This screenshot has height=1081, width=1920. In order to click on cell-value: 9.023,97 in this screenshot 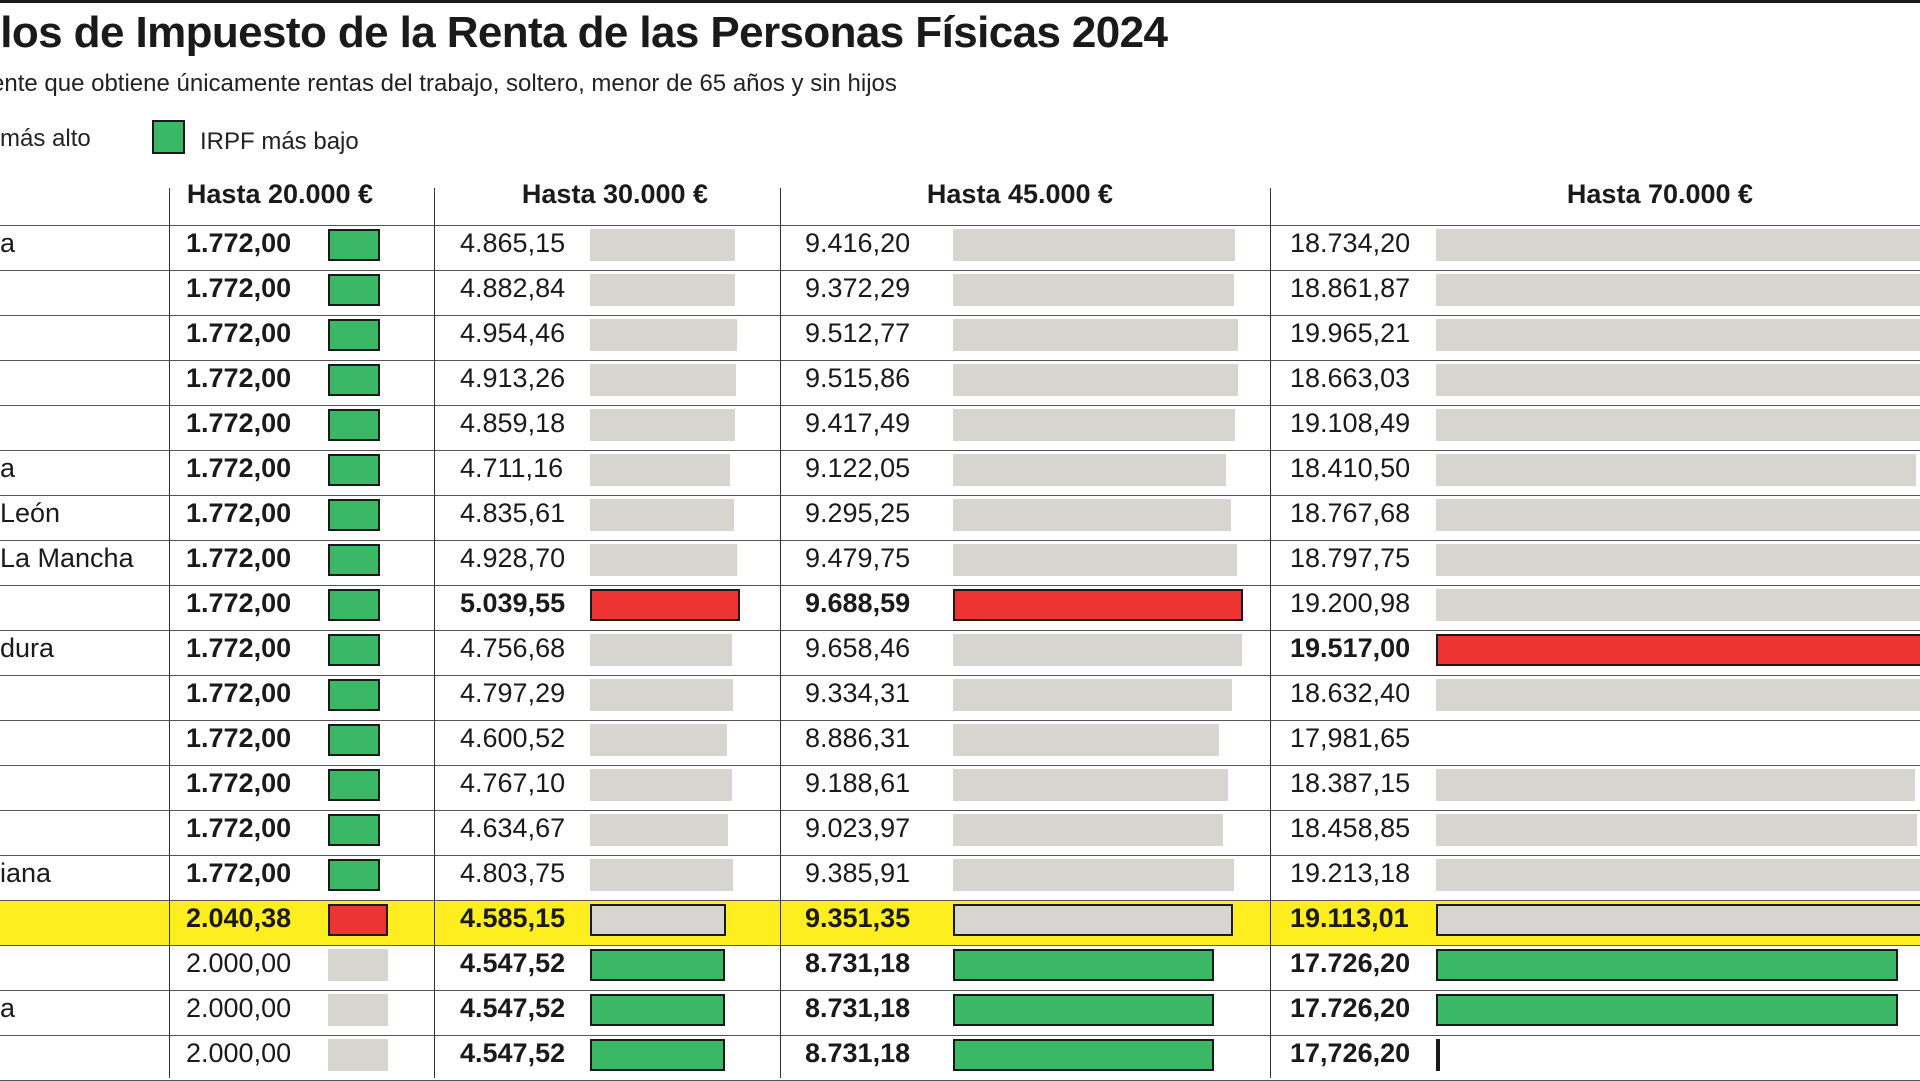, I will do `click(858, 828)`.